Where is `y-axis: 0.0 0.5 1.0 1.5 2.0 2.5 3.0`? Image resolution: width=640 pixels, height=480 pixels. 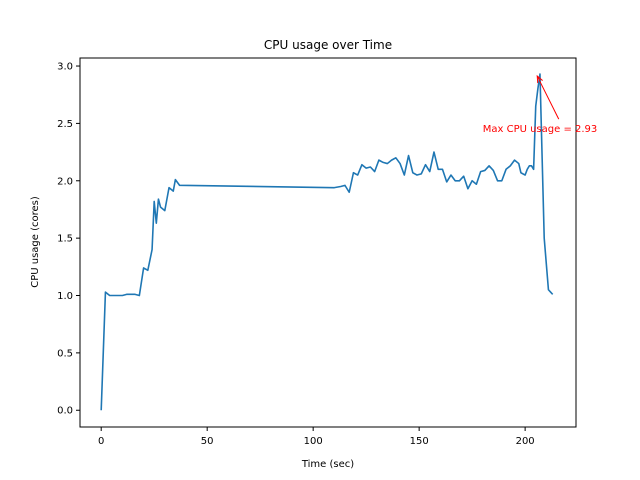
y-axis: 0.0 0.5 1.0 1.5 2.0 2.5 3.0 is located at coordinates (68, 239).